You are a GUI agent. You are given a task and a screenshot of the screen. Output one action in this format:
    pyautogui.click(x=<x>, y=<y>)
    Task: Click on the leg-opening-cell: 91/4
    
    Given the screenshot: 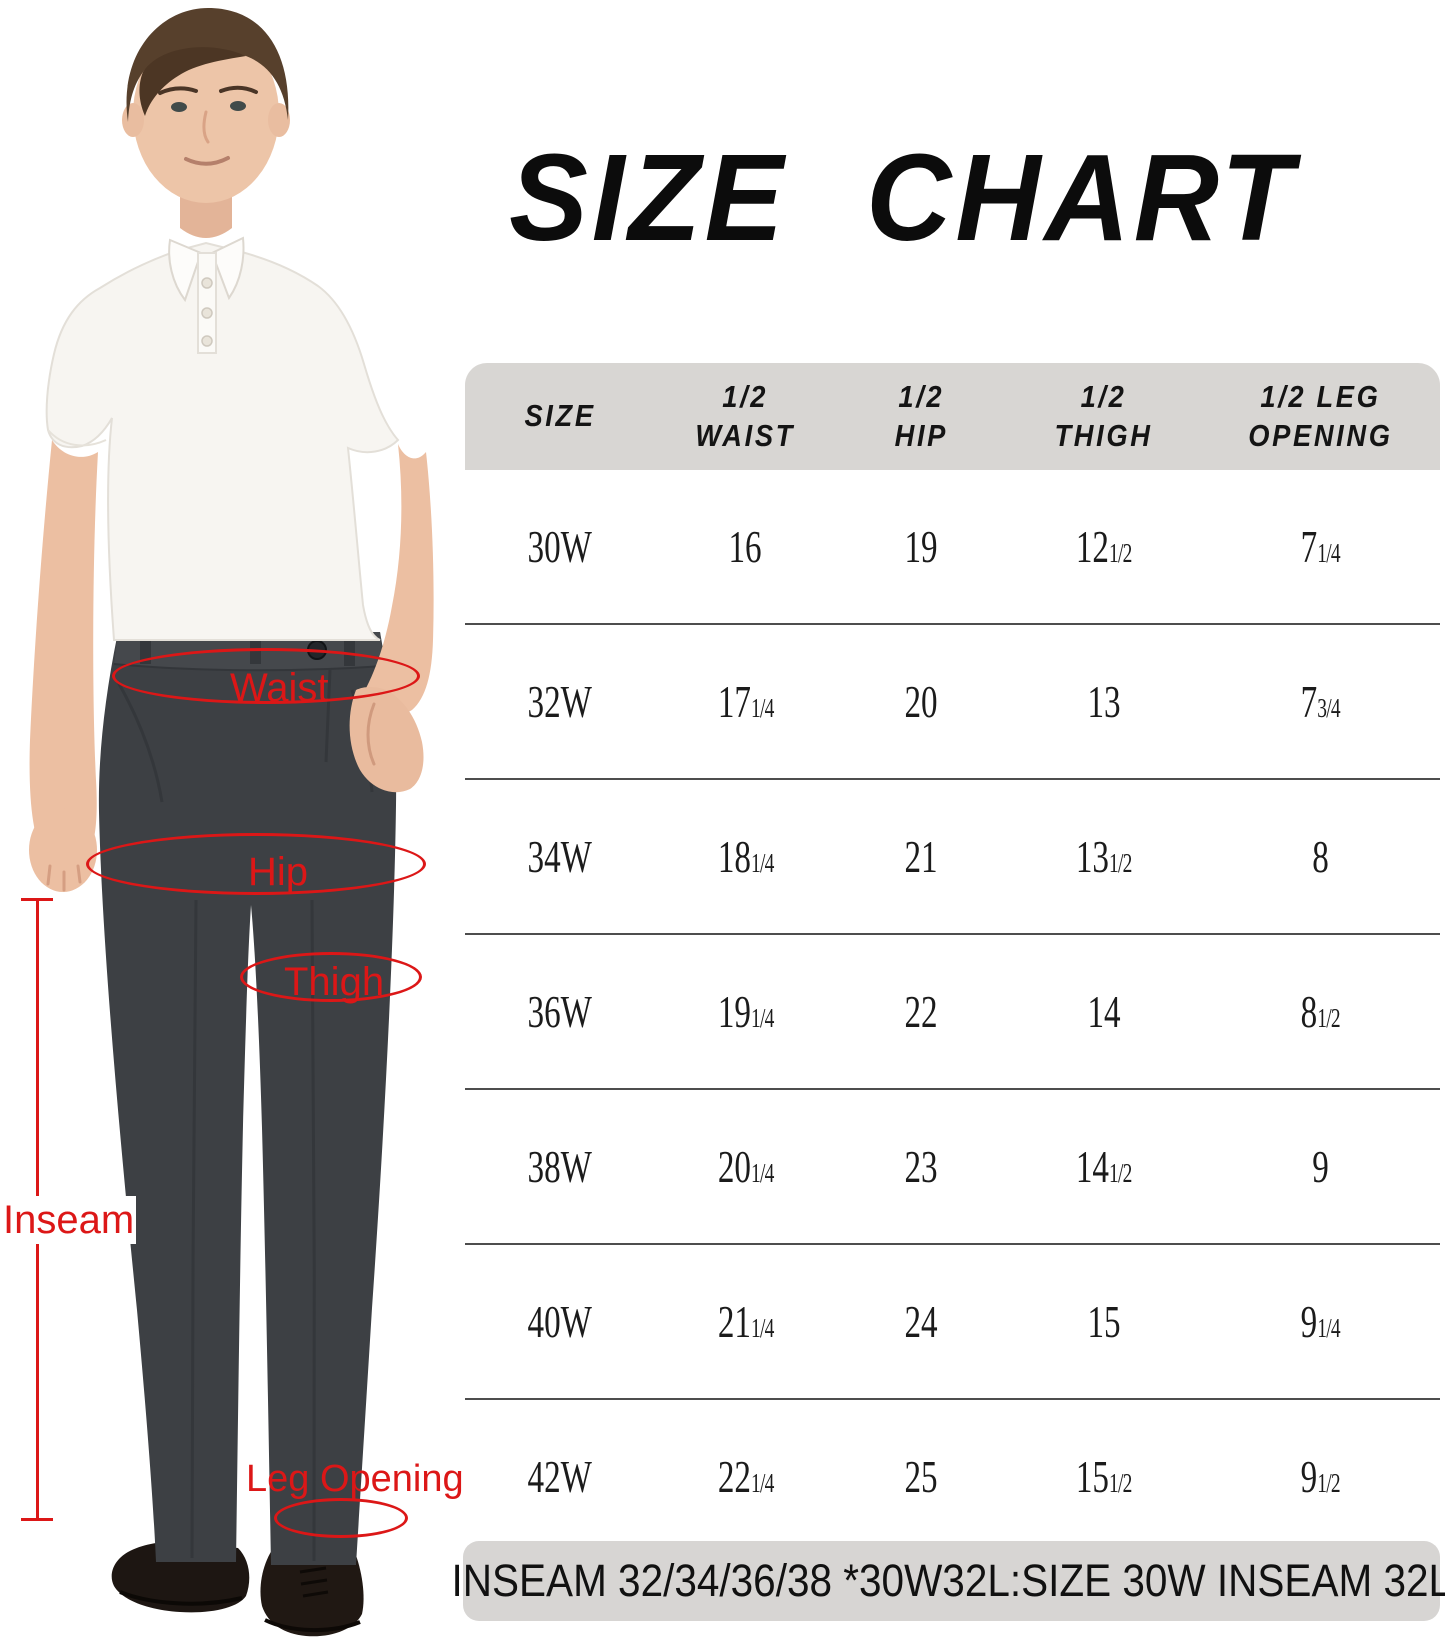 What is the action you would take?
    pyautogui.click(x=1320, y=1321)
    